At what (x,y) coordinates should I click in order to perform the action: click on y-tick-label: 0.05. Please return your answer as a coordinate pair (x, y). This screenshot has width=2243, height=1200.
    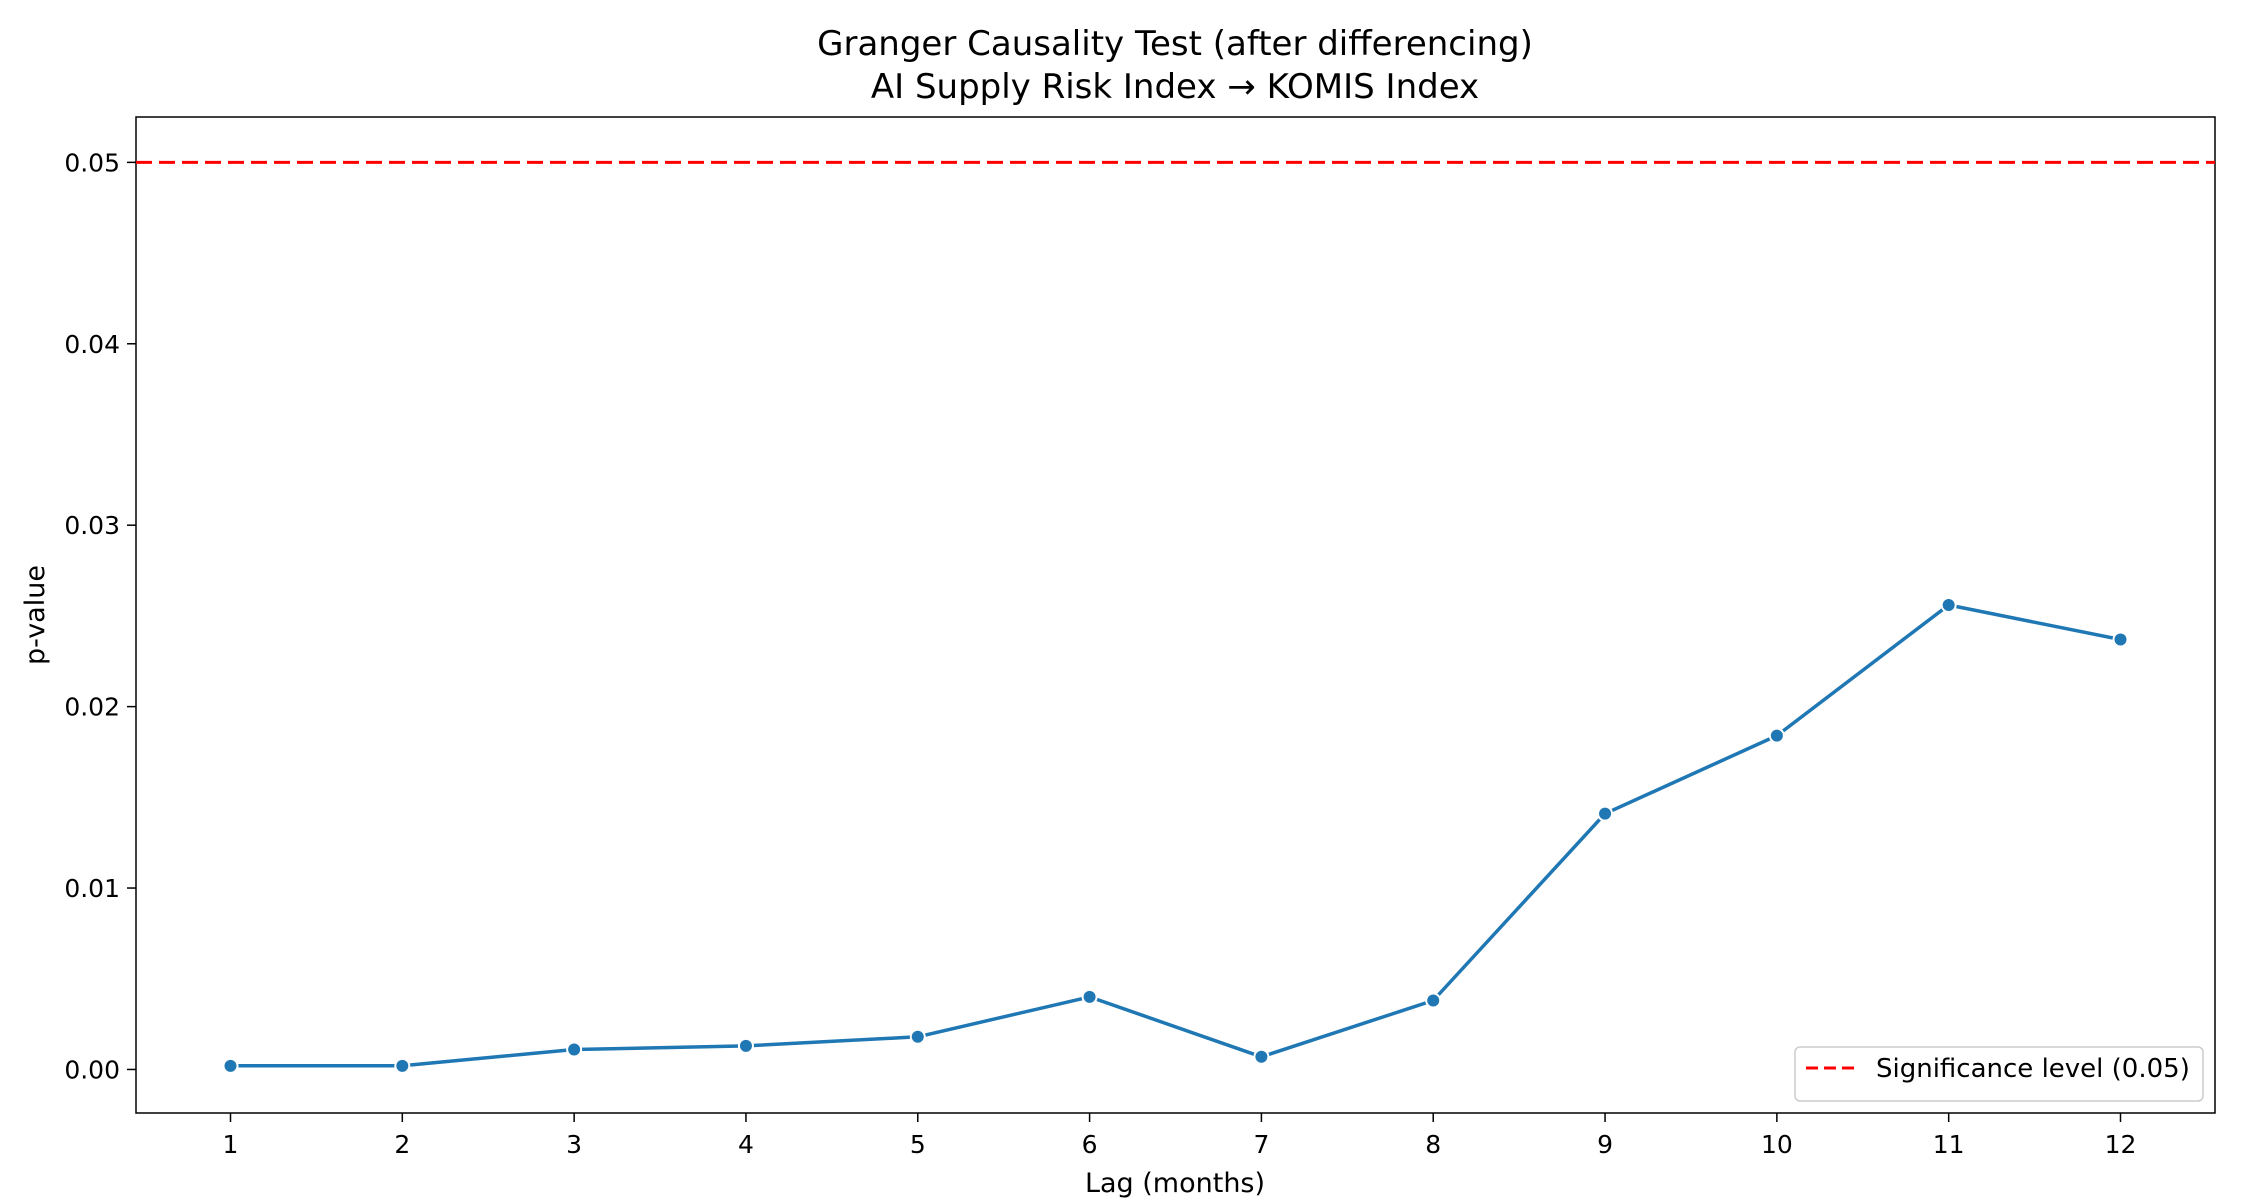
    Looking at the image, I should click on (92, 162).